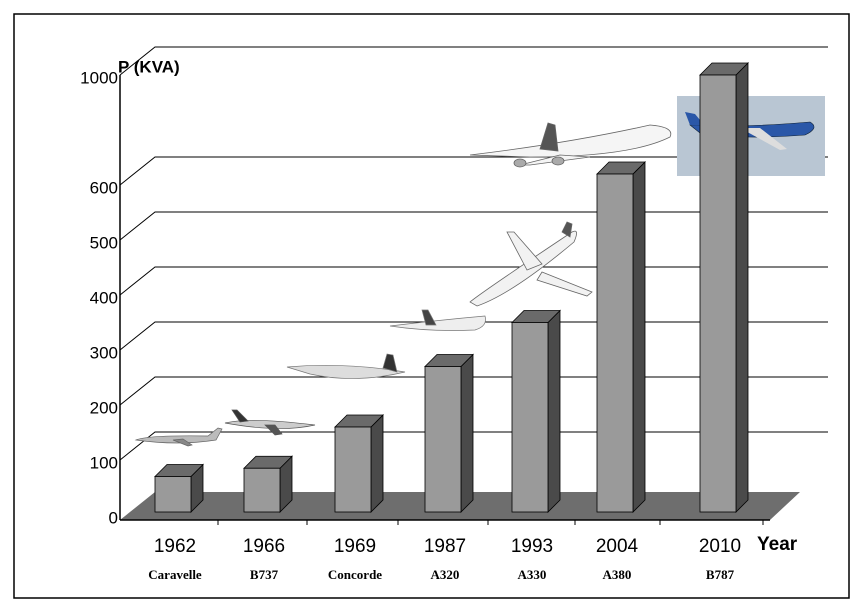 This screenshot has height=600, width=862. What do you see at coordinates (720, 574) in the screenshot?
I see `aircraft-label: B787` at bounding box center [720, 574].